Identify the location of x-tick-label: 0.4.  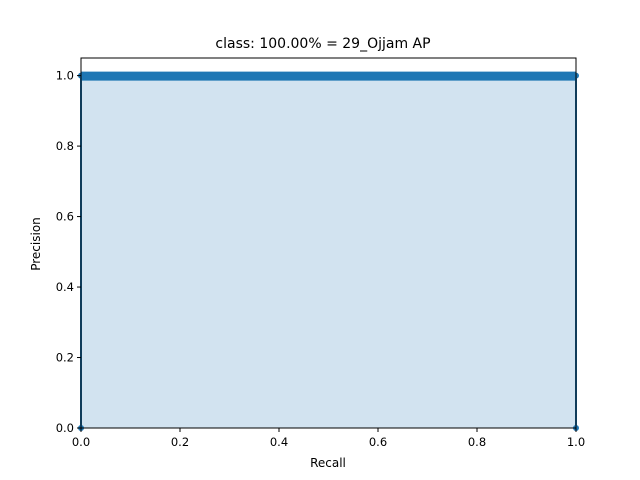
(279, 442).